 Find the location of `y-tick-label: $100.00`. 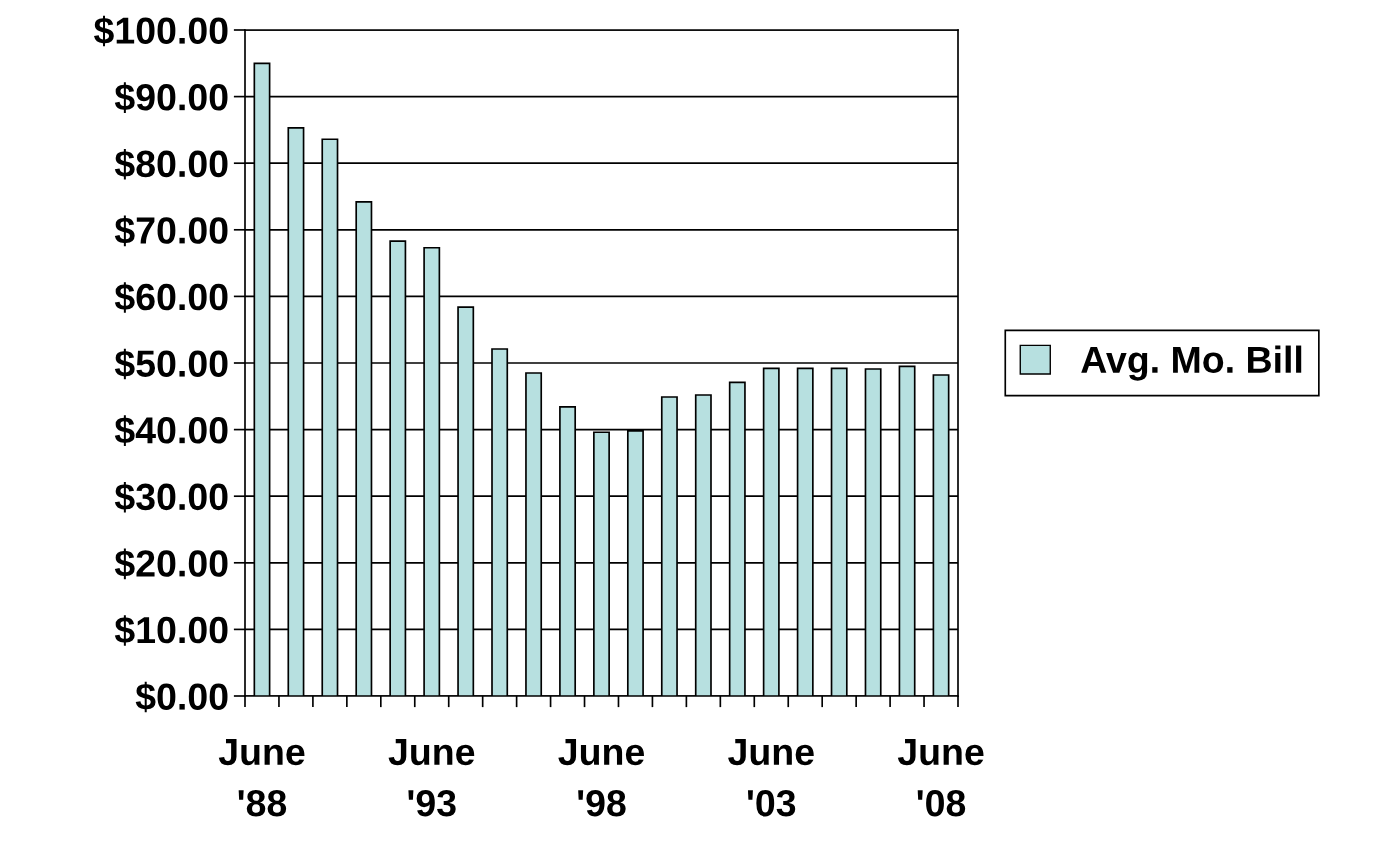

y-tick-label: $100.00 is located at coordinates (160, 31).